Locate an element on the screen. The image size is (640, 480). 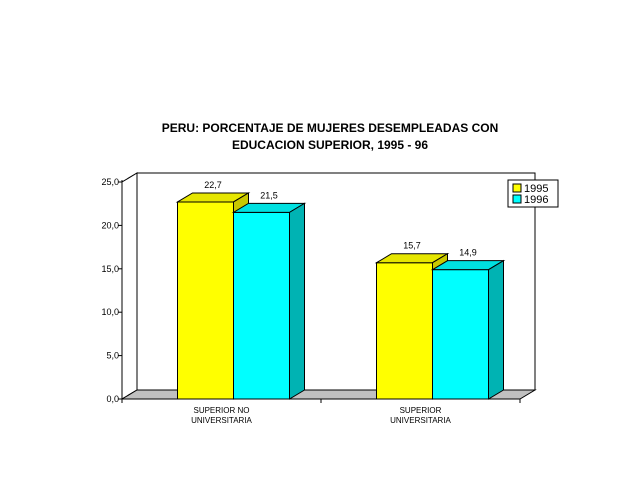
legend-label-1996: 1996 is located at coordinates (536, 200).